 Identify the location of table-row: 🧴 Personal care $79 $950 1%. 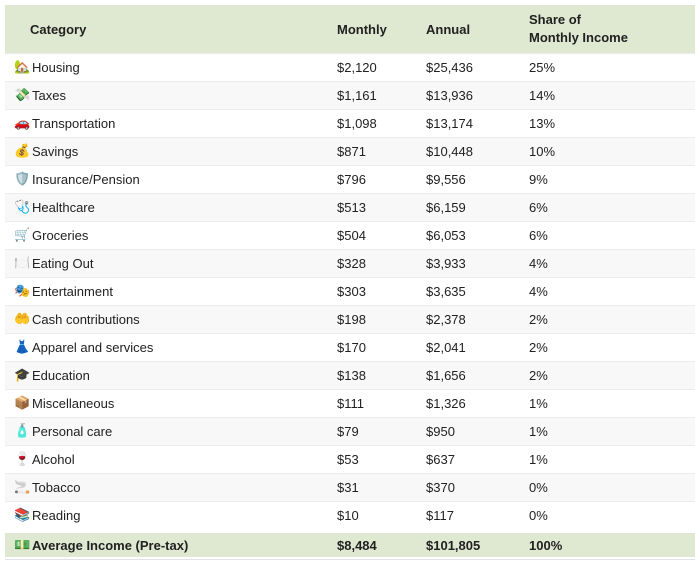
(350, 431).